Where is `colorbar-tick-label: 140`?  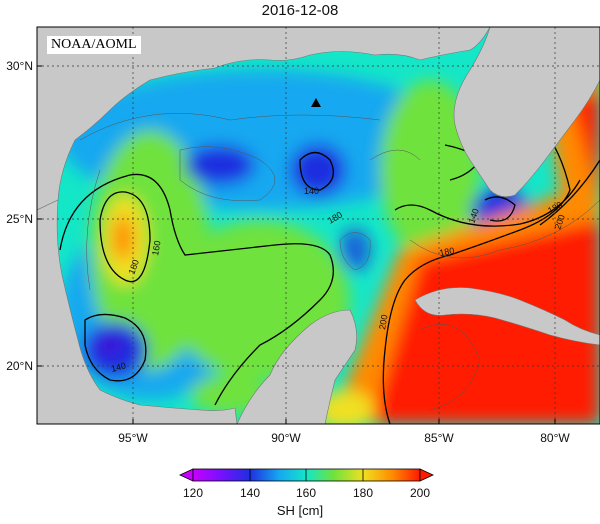
colorbar-tick-label: 140 is located at coordinates (250, 493).